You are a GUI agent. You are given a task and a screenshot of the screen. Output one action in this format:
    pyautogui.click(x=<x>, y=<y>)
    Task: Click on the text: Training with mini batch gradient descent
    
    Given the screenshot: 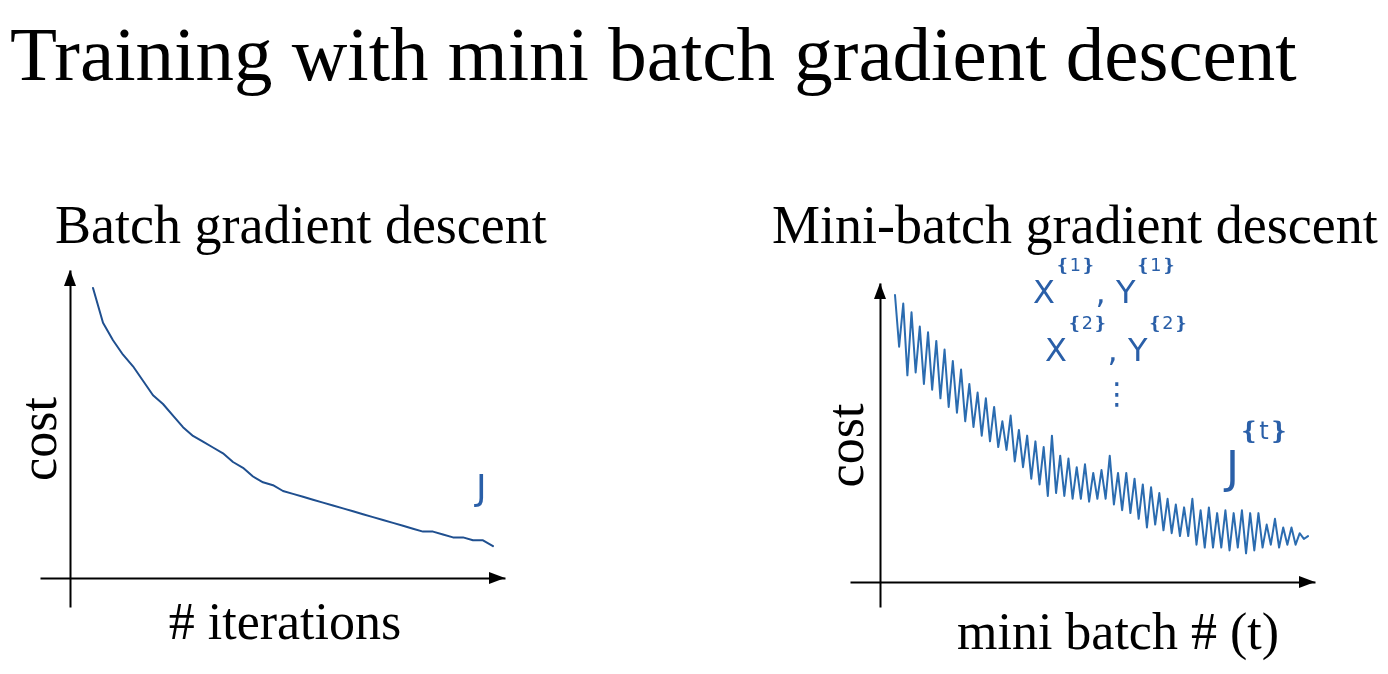 What is the action you would take?
    pyautogui.click(x=653, y=54)
    